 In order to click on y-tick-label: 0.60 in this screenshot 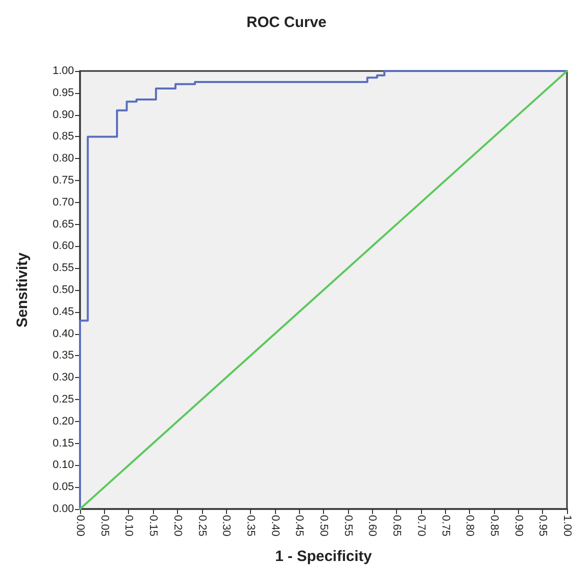, I will do `click(63, 246)`.